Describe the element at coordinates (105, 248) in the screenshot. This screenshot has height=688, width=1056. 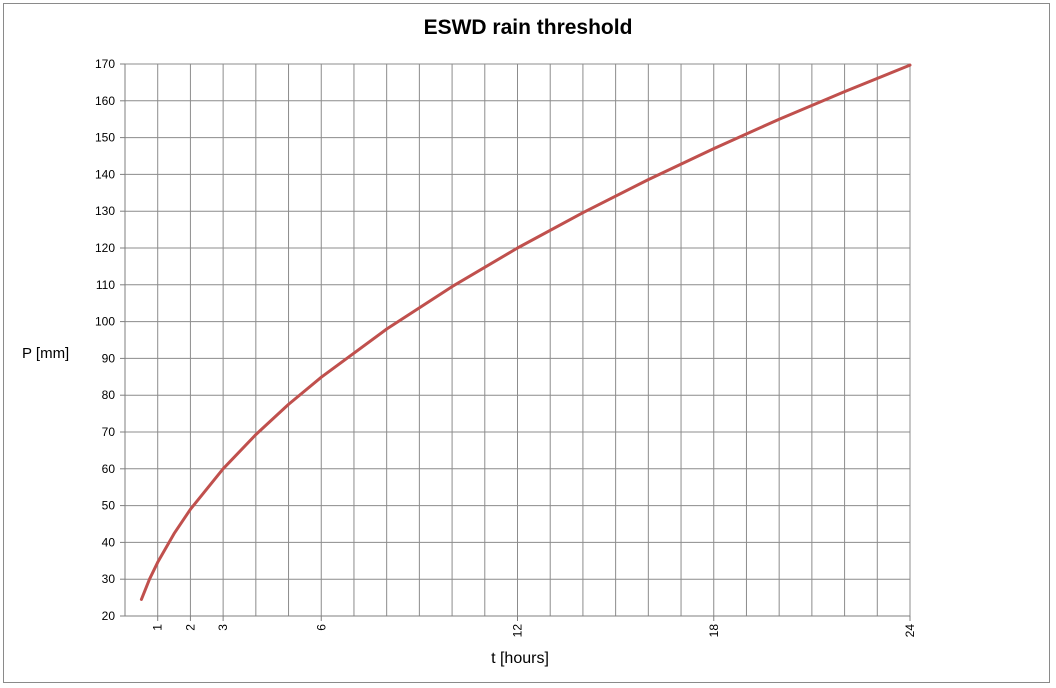
I see `y-tick-label: 120` at that location.